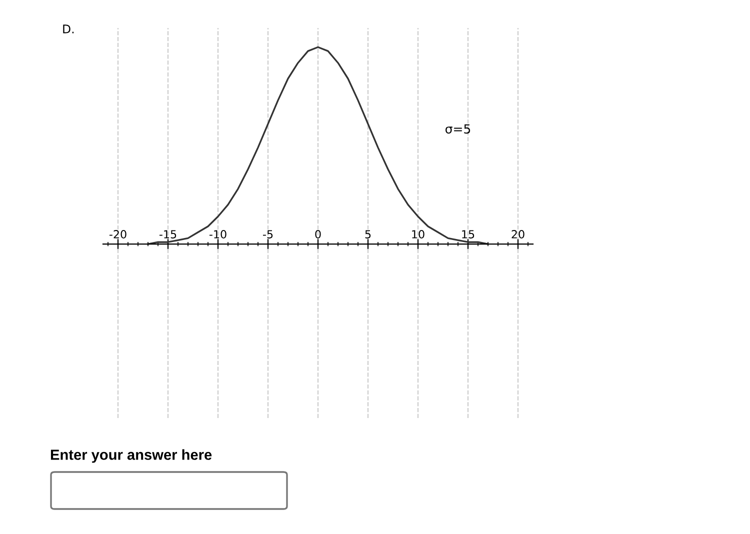 The height and width of the screenshot is (534, 750). I want to click on x-tick-label: 10, so click(418, 234).